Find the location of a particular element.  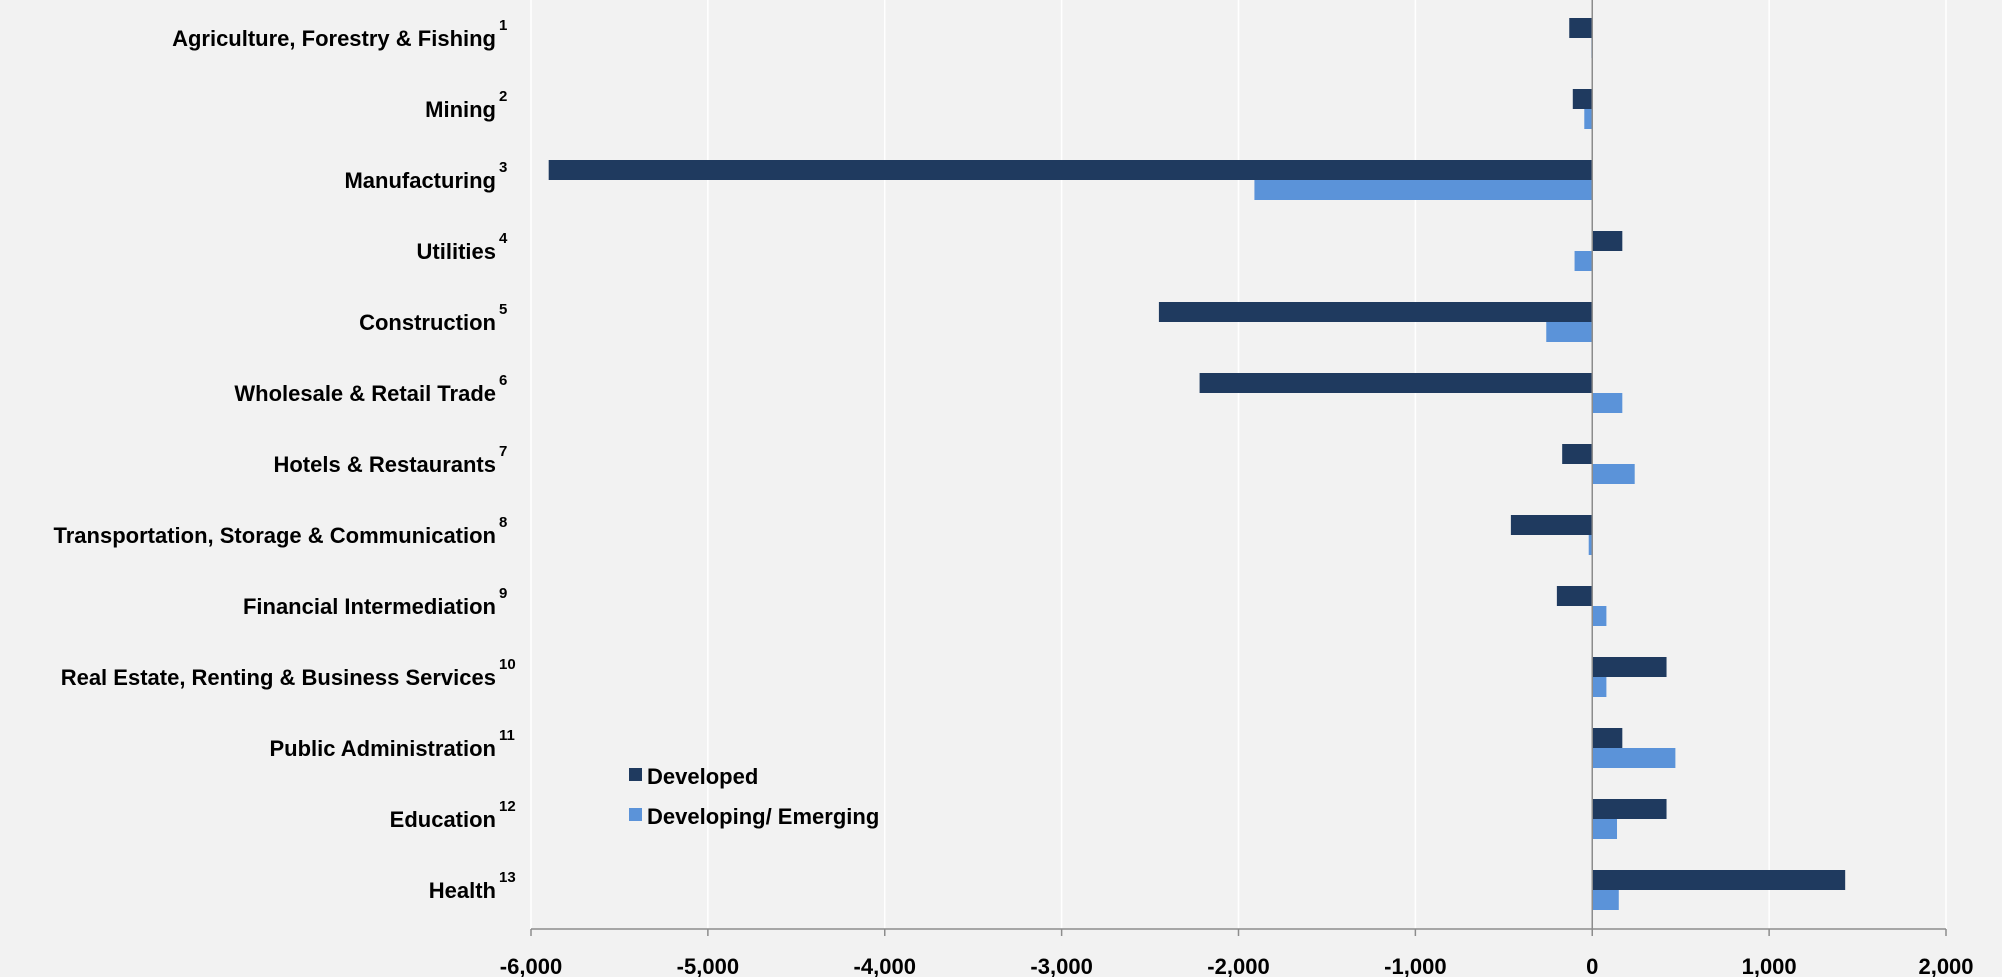

category-label: Mining is located at coordinates (460, 109).